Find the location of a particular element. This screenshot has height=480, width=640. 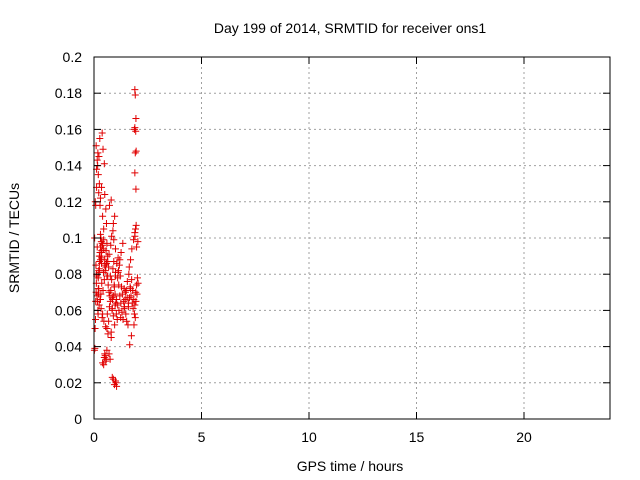

y-tick-label: 0.18 is located at coordinates (68, 93).